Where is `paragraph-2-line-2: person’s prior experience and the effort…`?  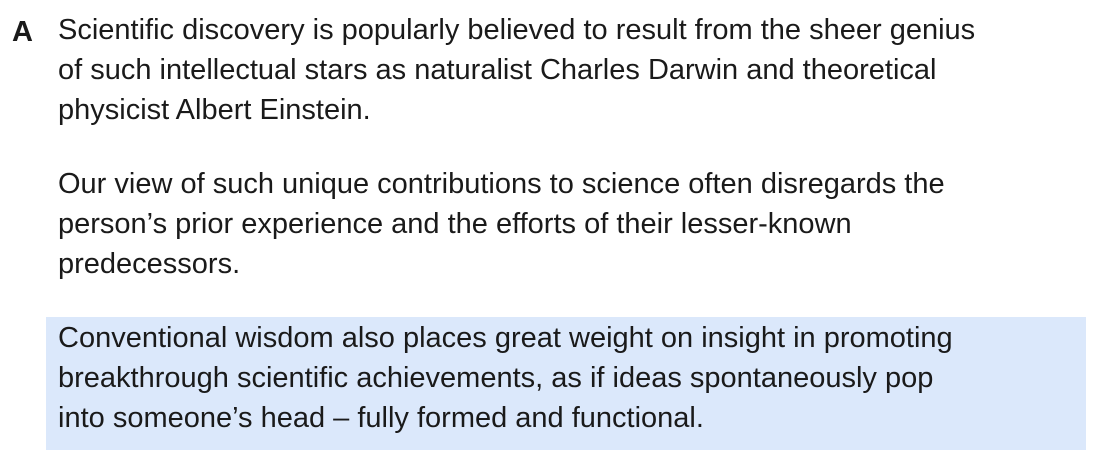
paragraph-2-line-2: person’s prior experience and the effort… is located at coordinates (455, 224).